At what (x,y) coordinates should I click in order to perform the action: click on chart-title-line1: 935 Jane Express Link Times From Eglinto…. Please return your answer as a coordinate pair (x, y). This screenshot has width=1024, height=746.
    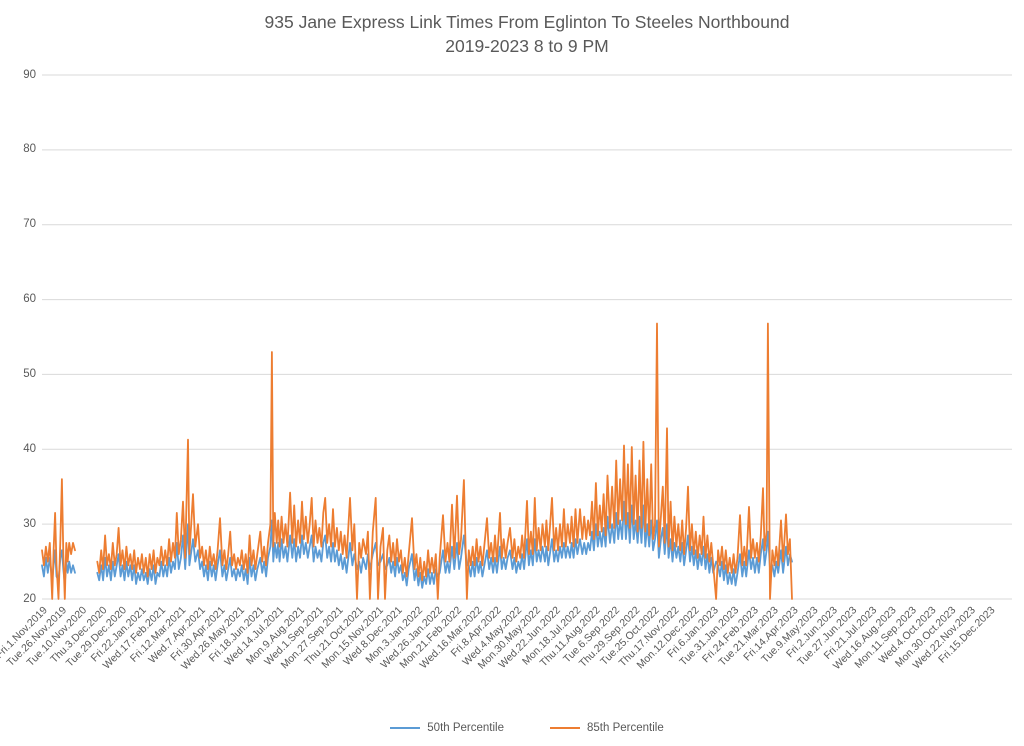
    Looking at the image, I should click on (527, 22).